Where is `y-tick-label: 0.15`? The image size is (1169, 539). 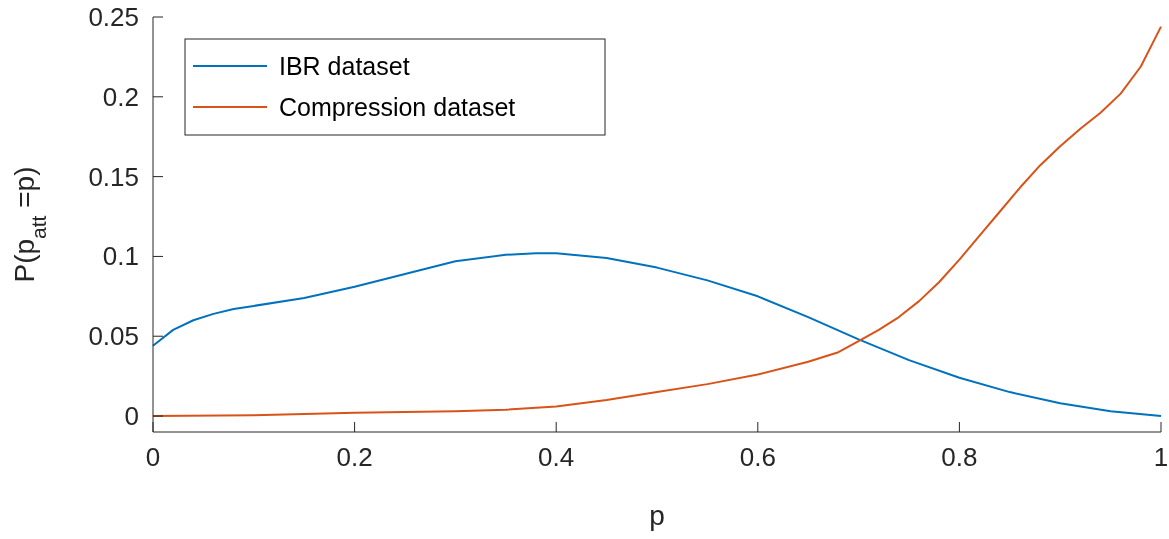
y-tick-label: 0.15 is located at coordinates (113, 176).